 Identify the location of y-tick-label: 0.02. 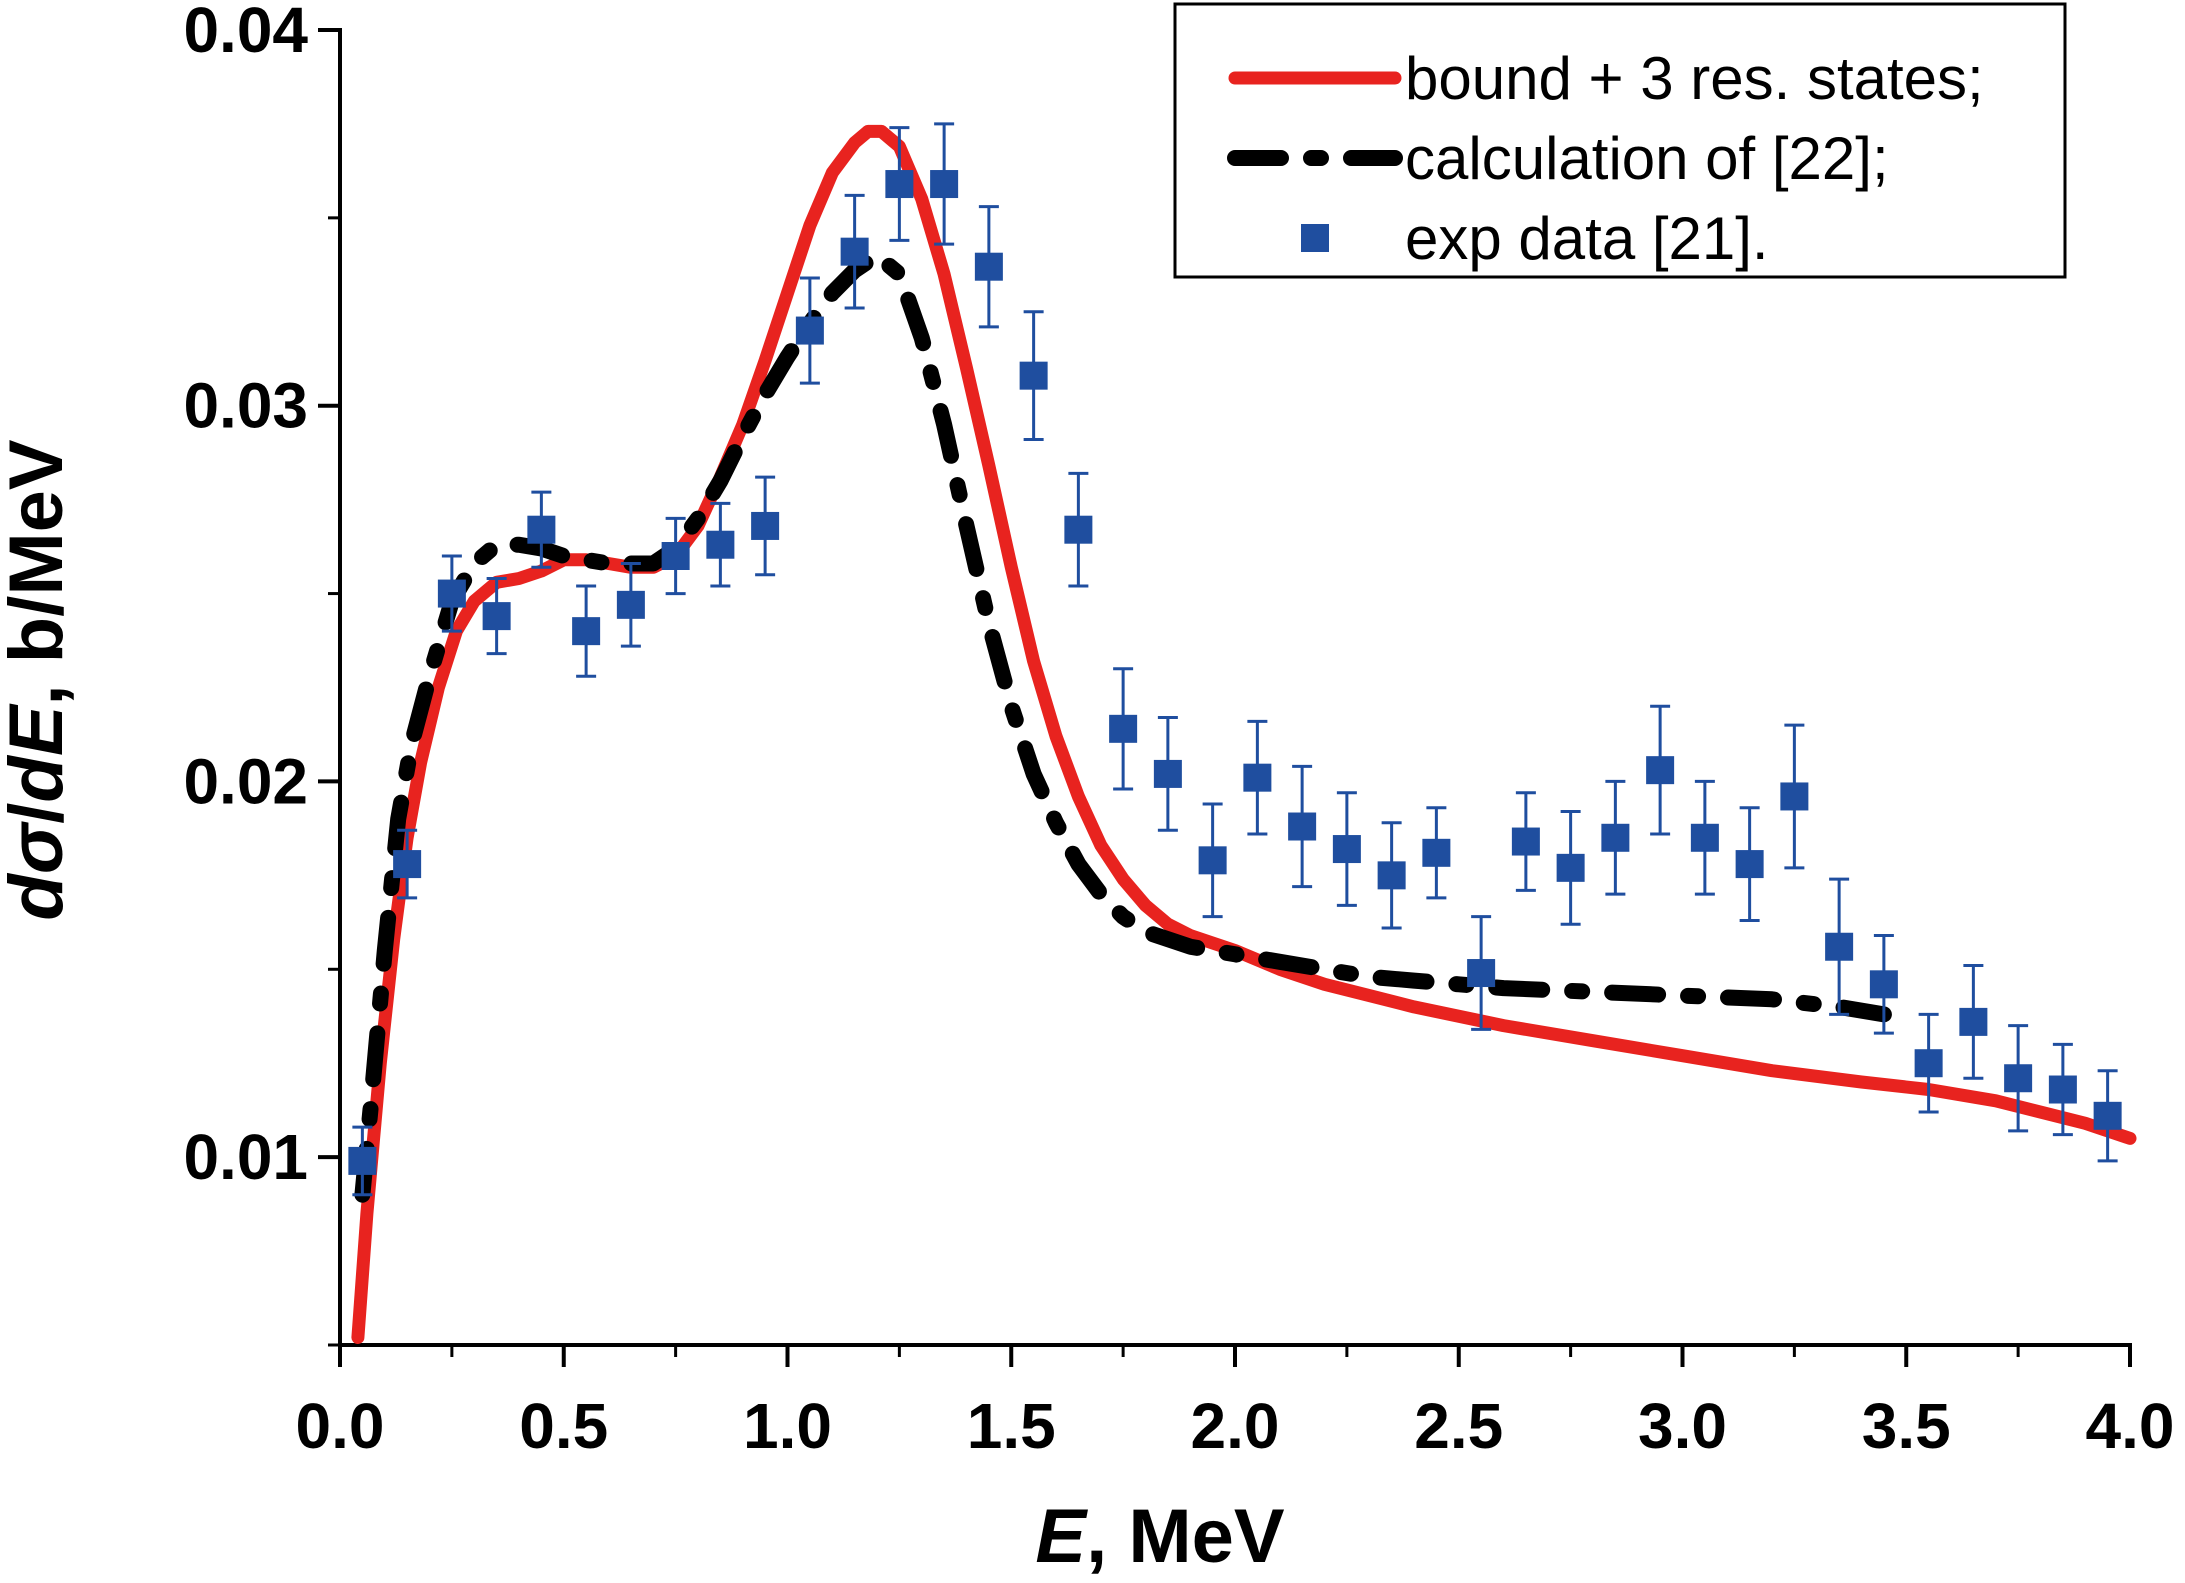
(245, 781).